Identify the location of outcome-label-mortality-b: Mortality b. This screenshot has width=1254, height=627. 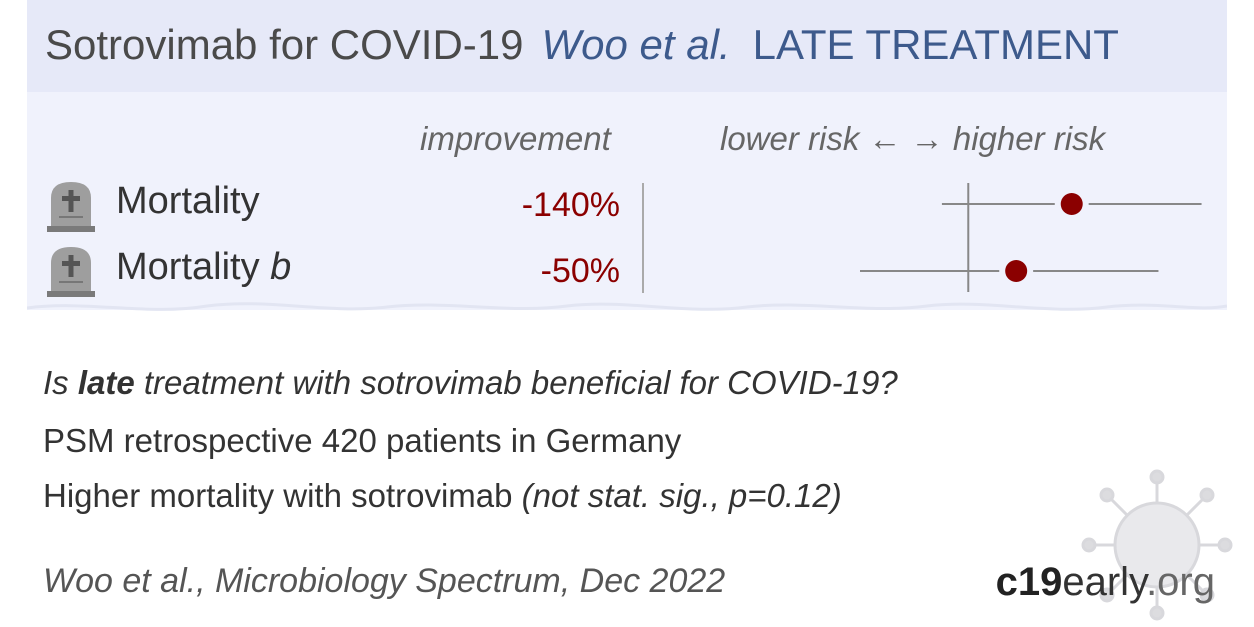
(203, 267).